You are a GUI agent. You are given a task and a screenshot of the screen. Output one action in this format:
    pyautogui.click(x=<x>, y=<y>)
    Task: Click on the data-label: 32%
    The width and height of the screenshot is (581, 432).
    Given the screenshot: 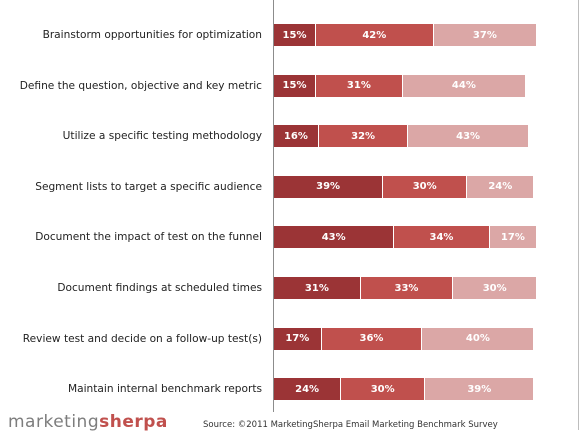 What is the action you would take?
    pyautogui.click(x=363, y=136)
    